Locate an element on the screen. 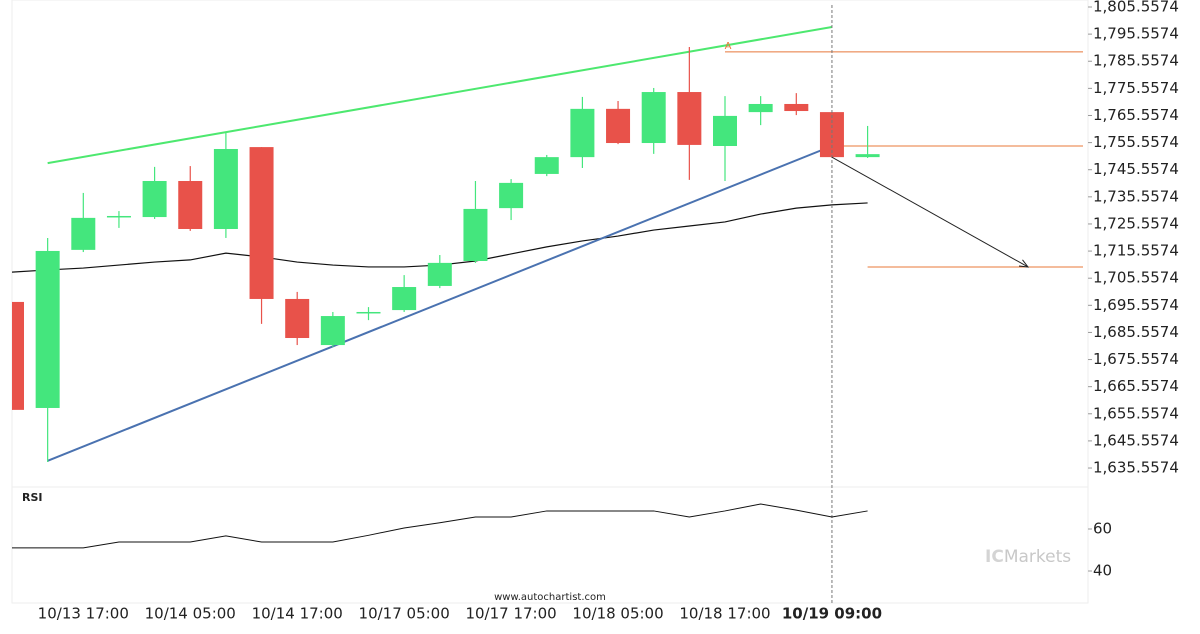 This screenshot has height=634, width=1200. y-tick-label: 1,785.5574 is located at coordinates (1136, 61).